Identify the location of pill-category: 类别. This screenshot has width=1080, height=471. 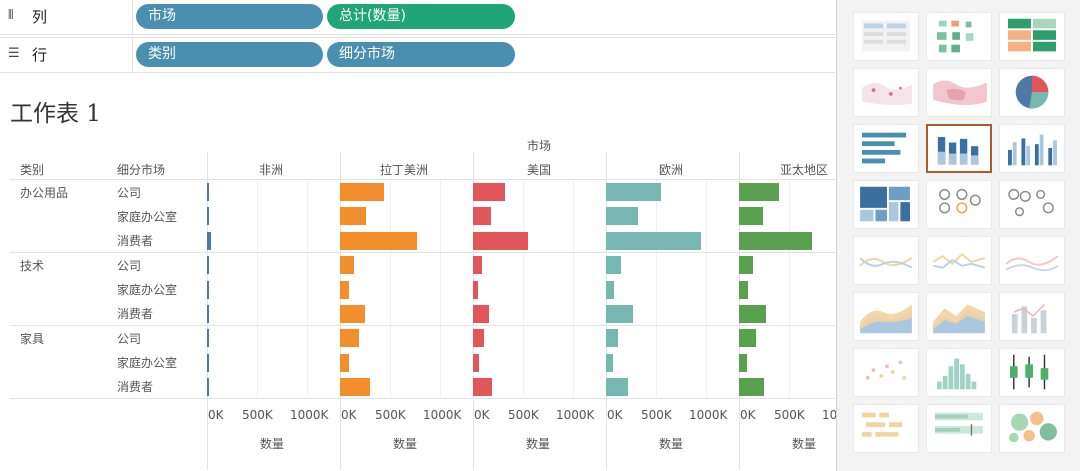
(229, 54).